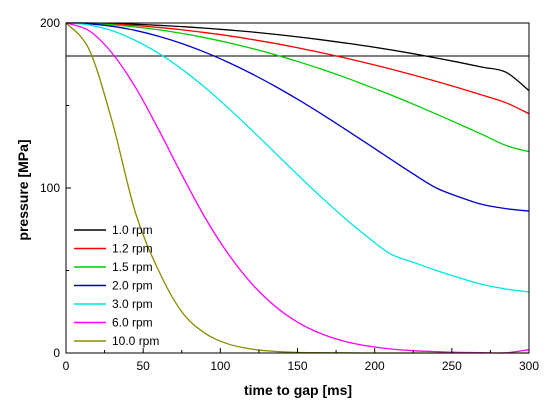  Describe the element at coordinates (452, 366) in the screenshot. I see `x-tick-label: 250` at that location.